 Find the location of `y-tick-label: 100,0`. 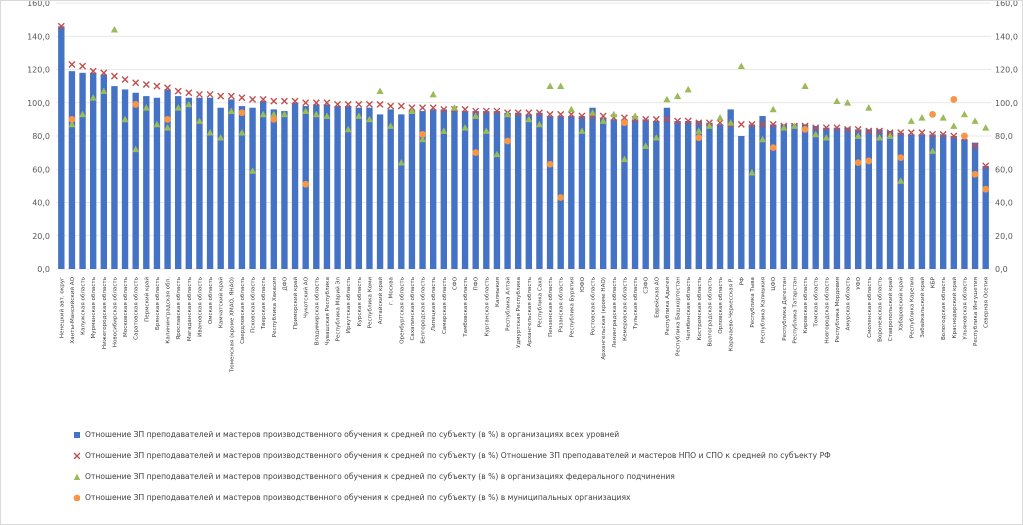

y-tick-label: 100,0 is located at coordinates (38, 103).